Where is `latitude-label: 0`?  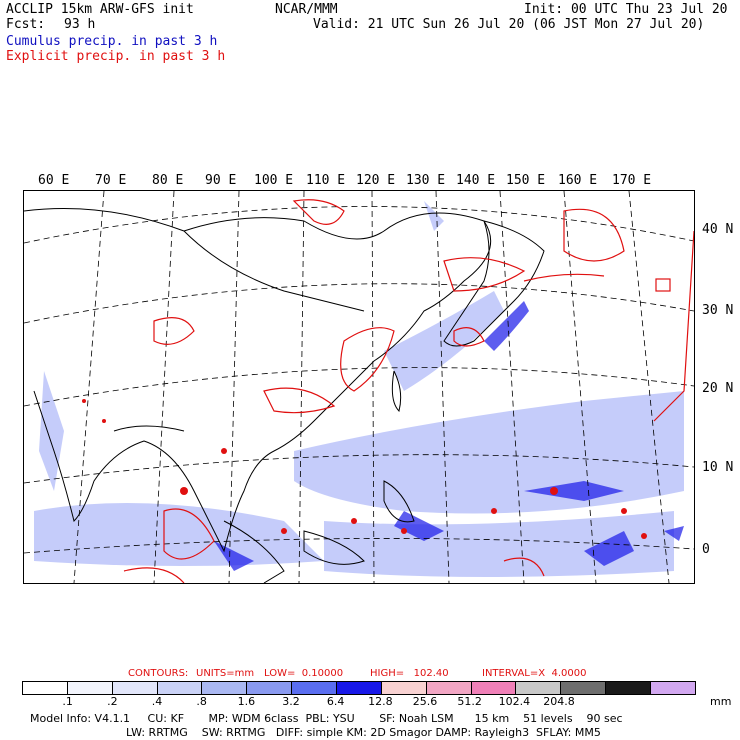
latitude-label: 0 is located at coordinates (706, 549).